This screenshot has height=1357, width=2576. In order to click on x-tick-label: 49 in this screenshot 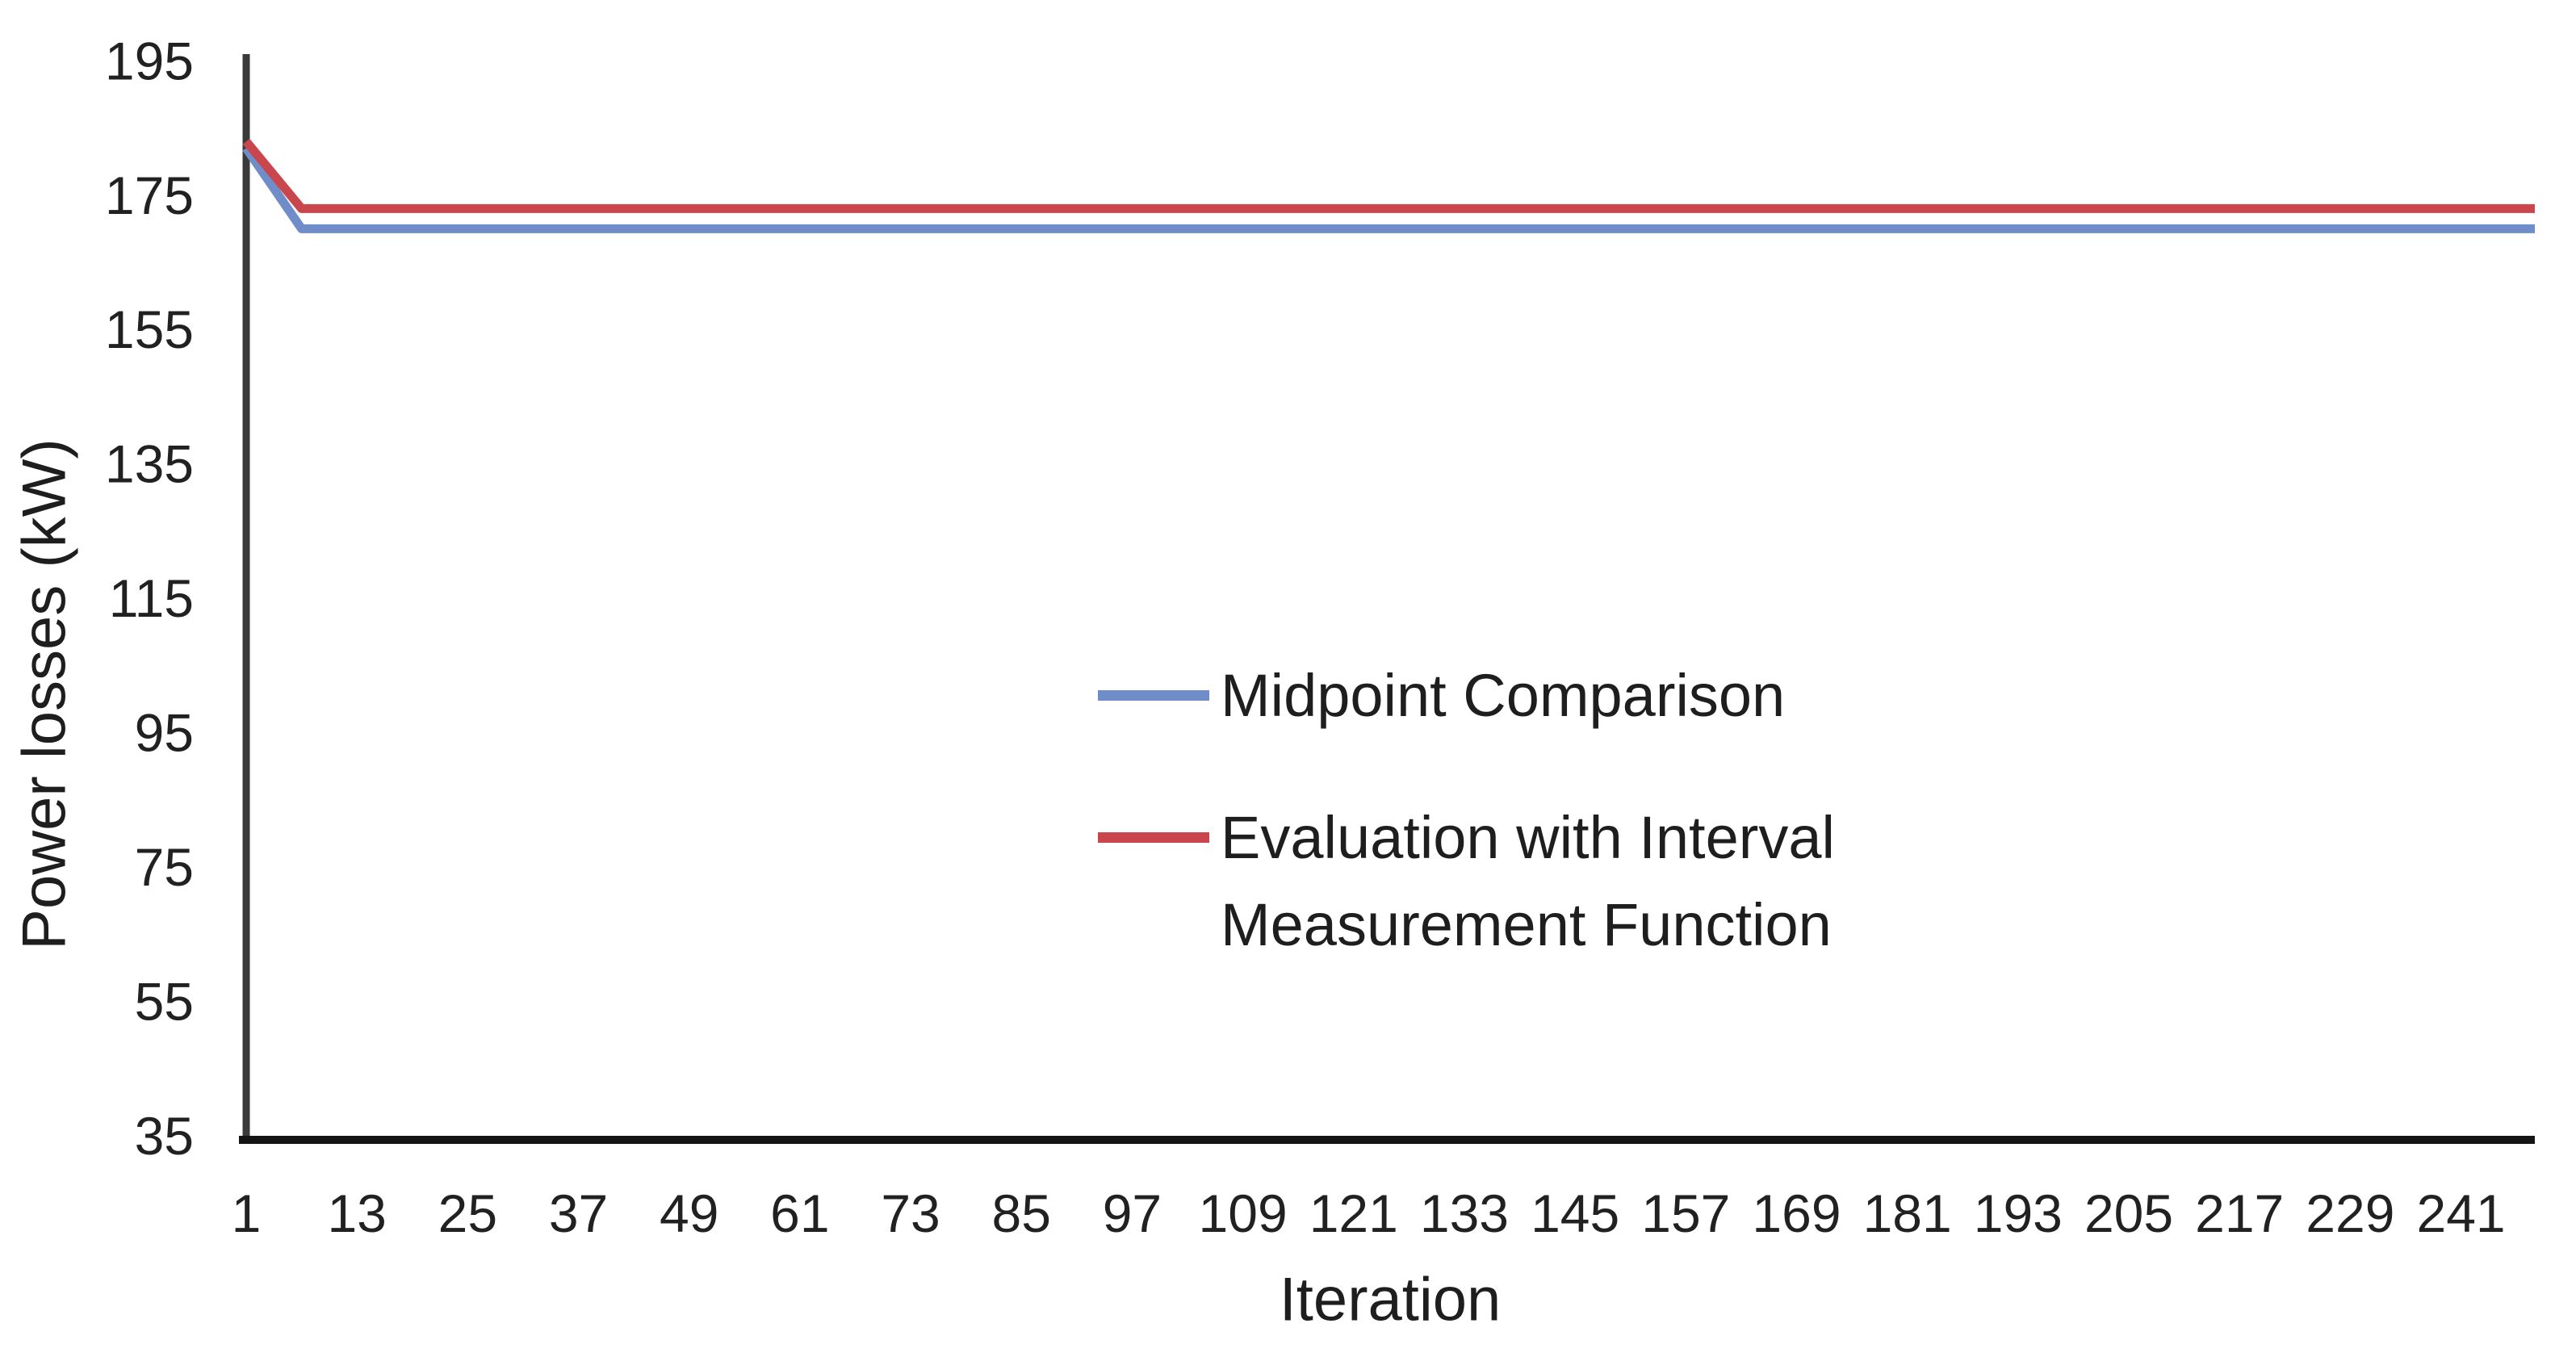, I will do `click(689, 1213)`.